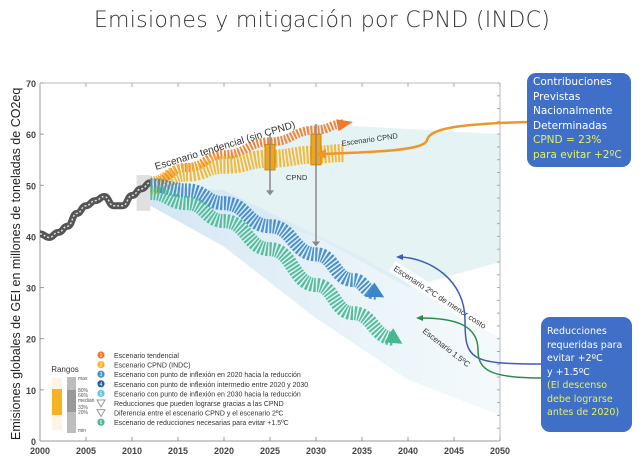 Image resolution: width=644 pixels, height=457 pixels. I want to click on range-label: 80%, so click(83, 391).